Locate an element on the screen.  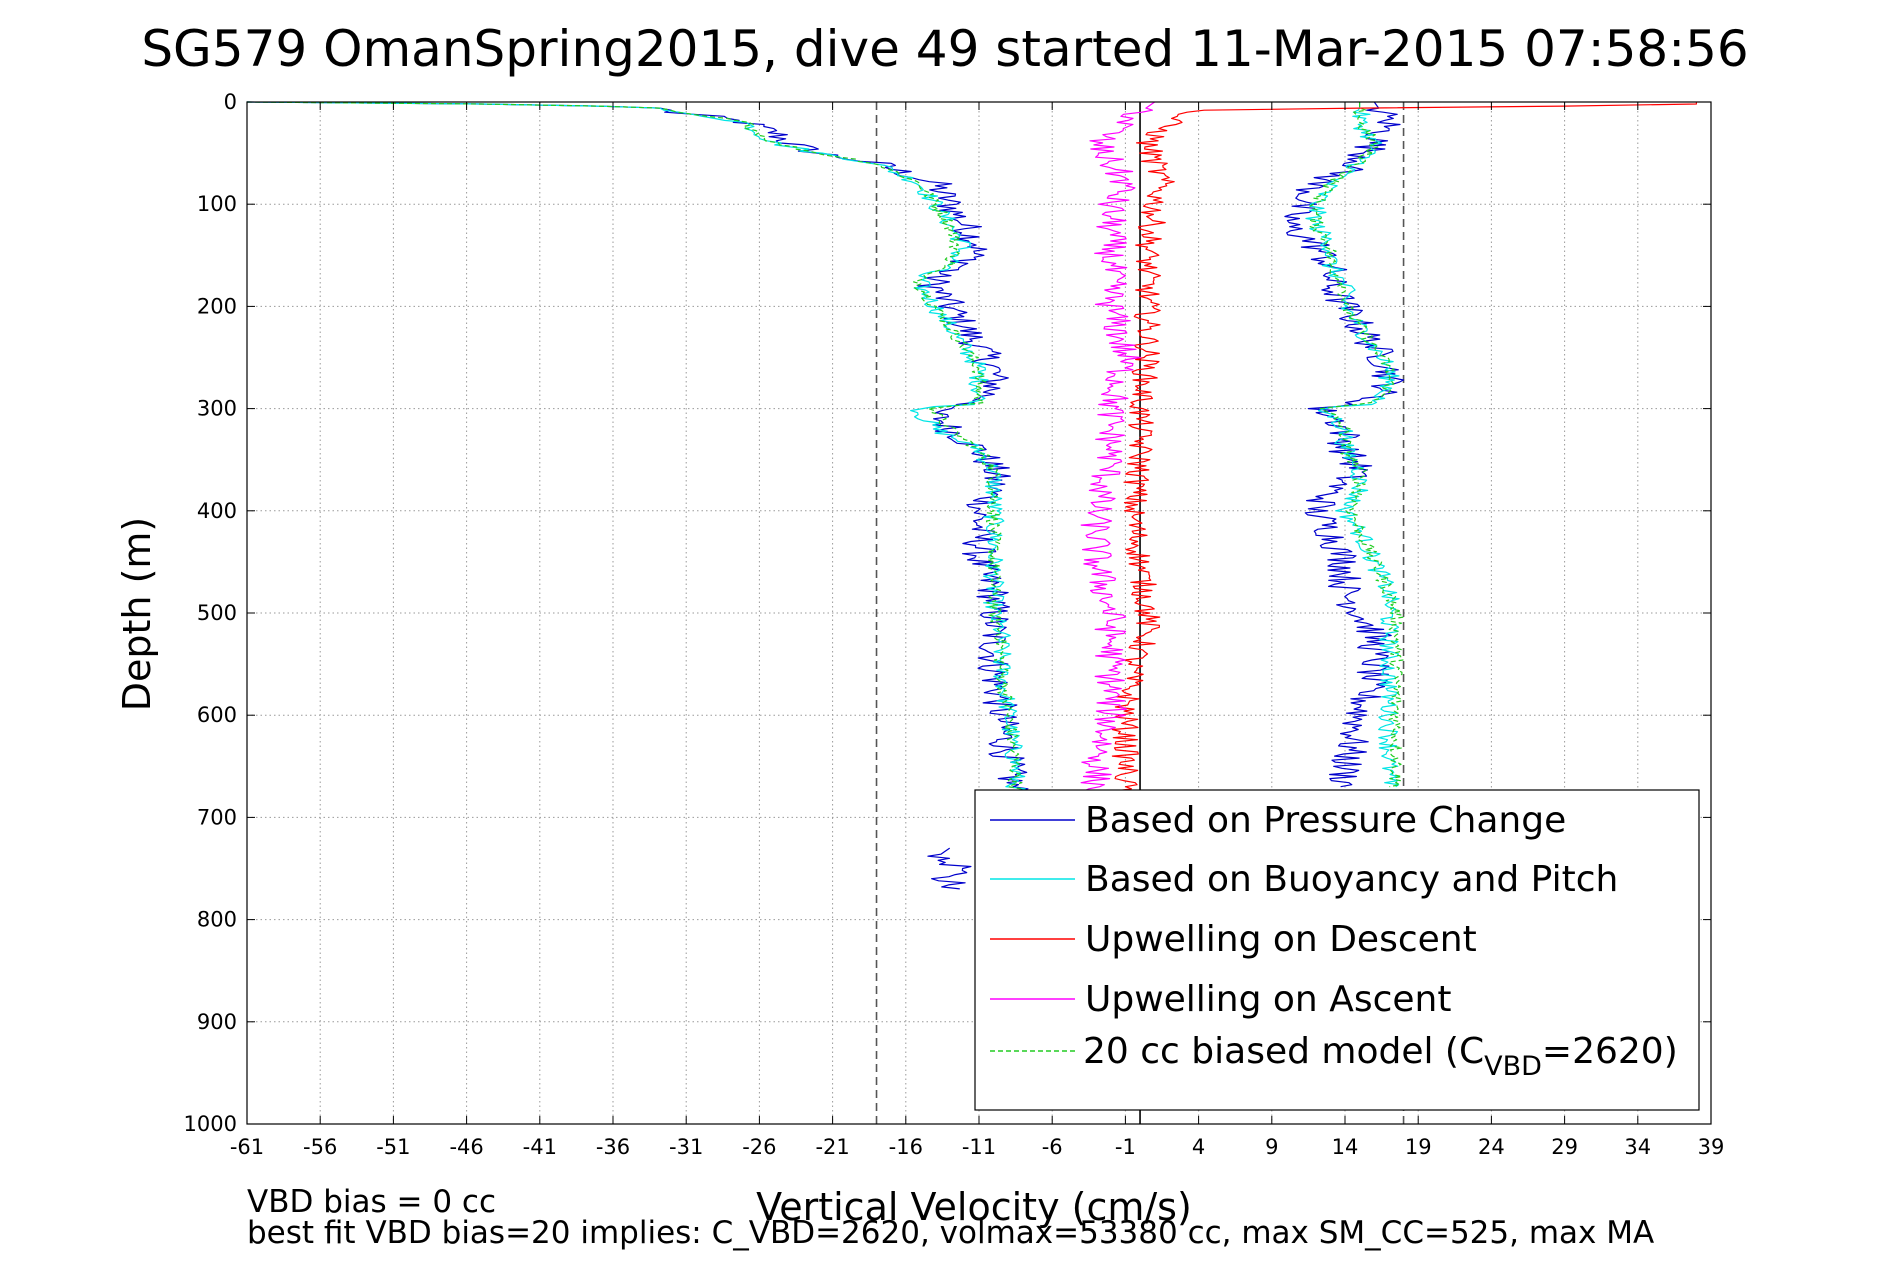
x-tick-label: -61 is located at coordinates (247, 1147).